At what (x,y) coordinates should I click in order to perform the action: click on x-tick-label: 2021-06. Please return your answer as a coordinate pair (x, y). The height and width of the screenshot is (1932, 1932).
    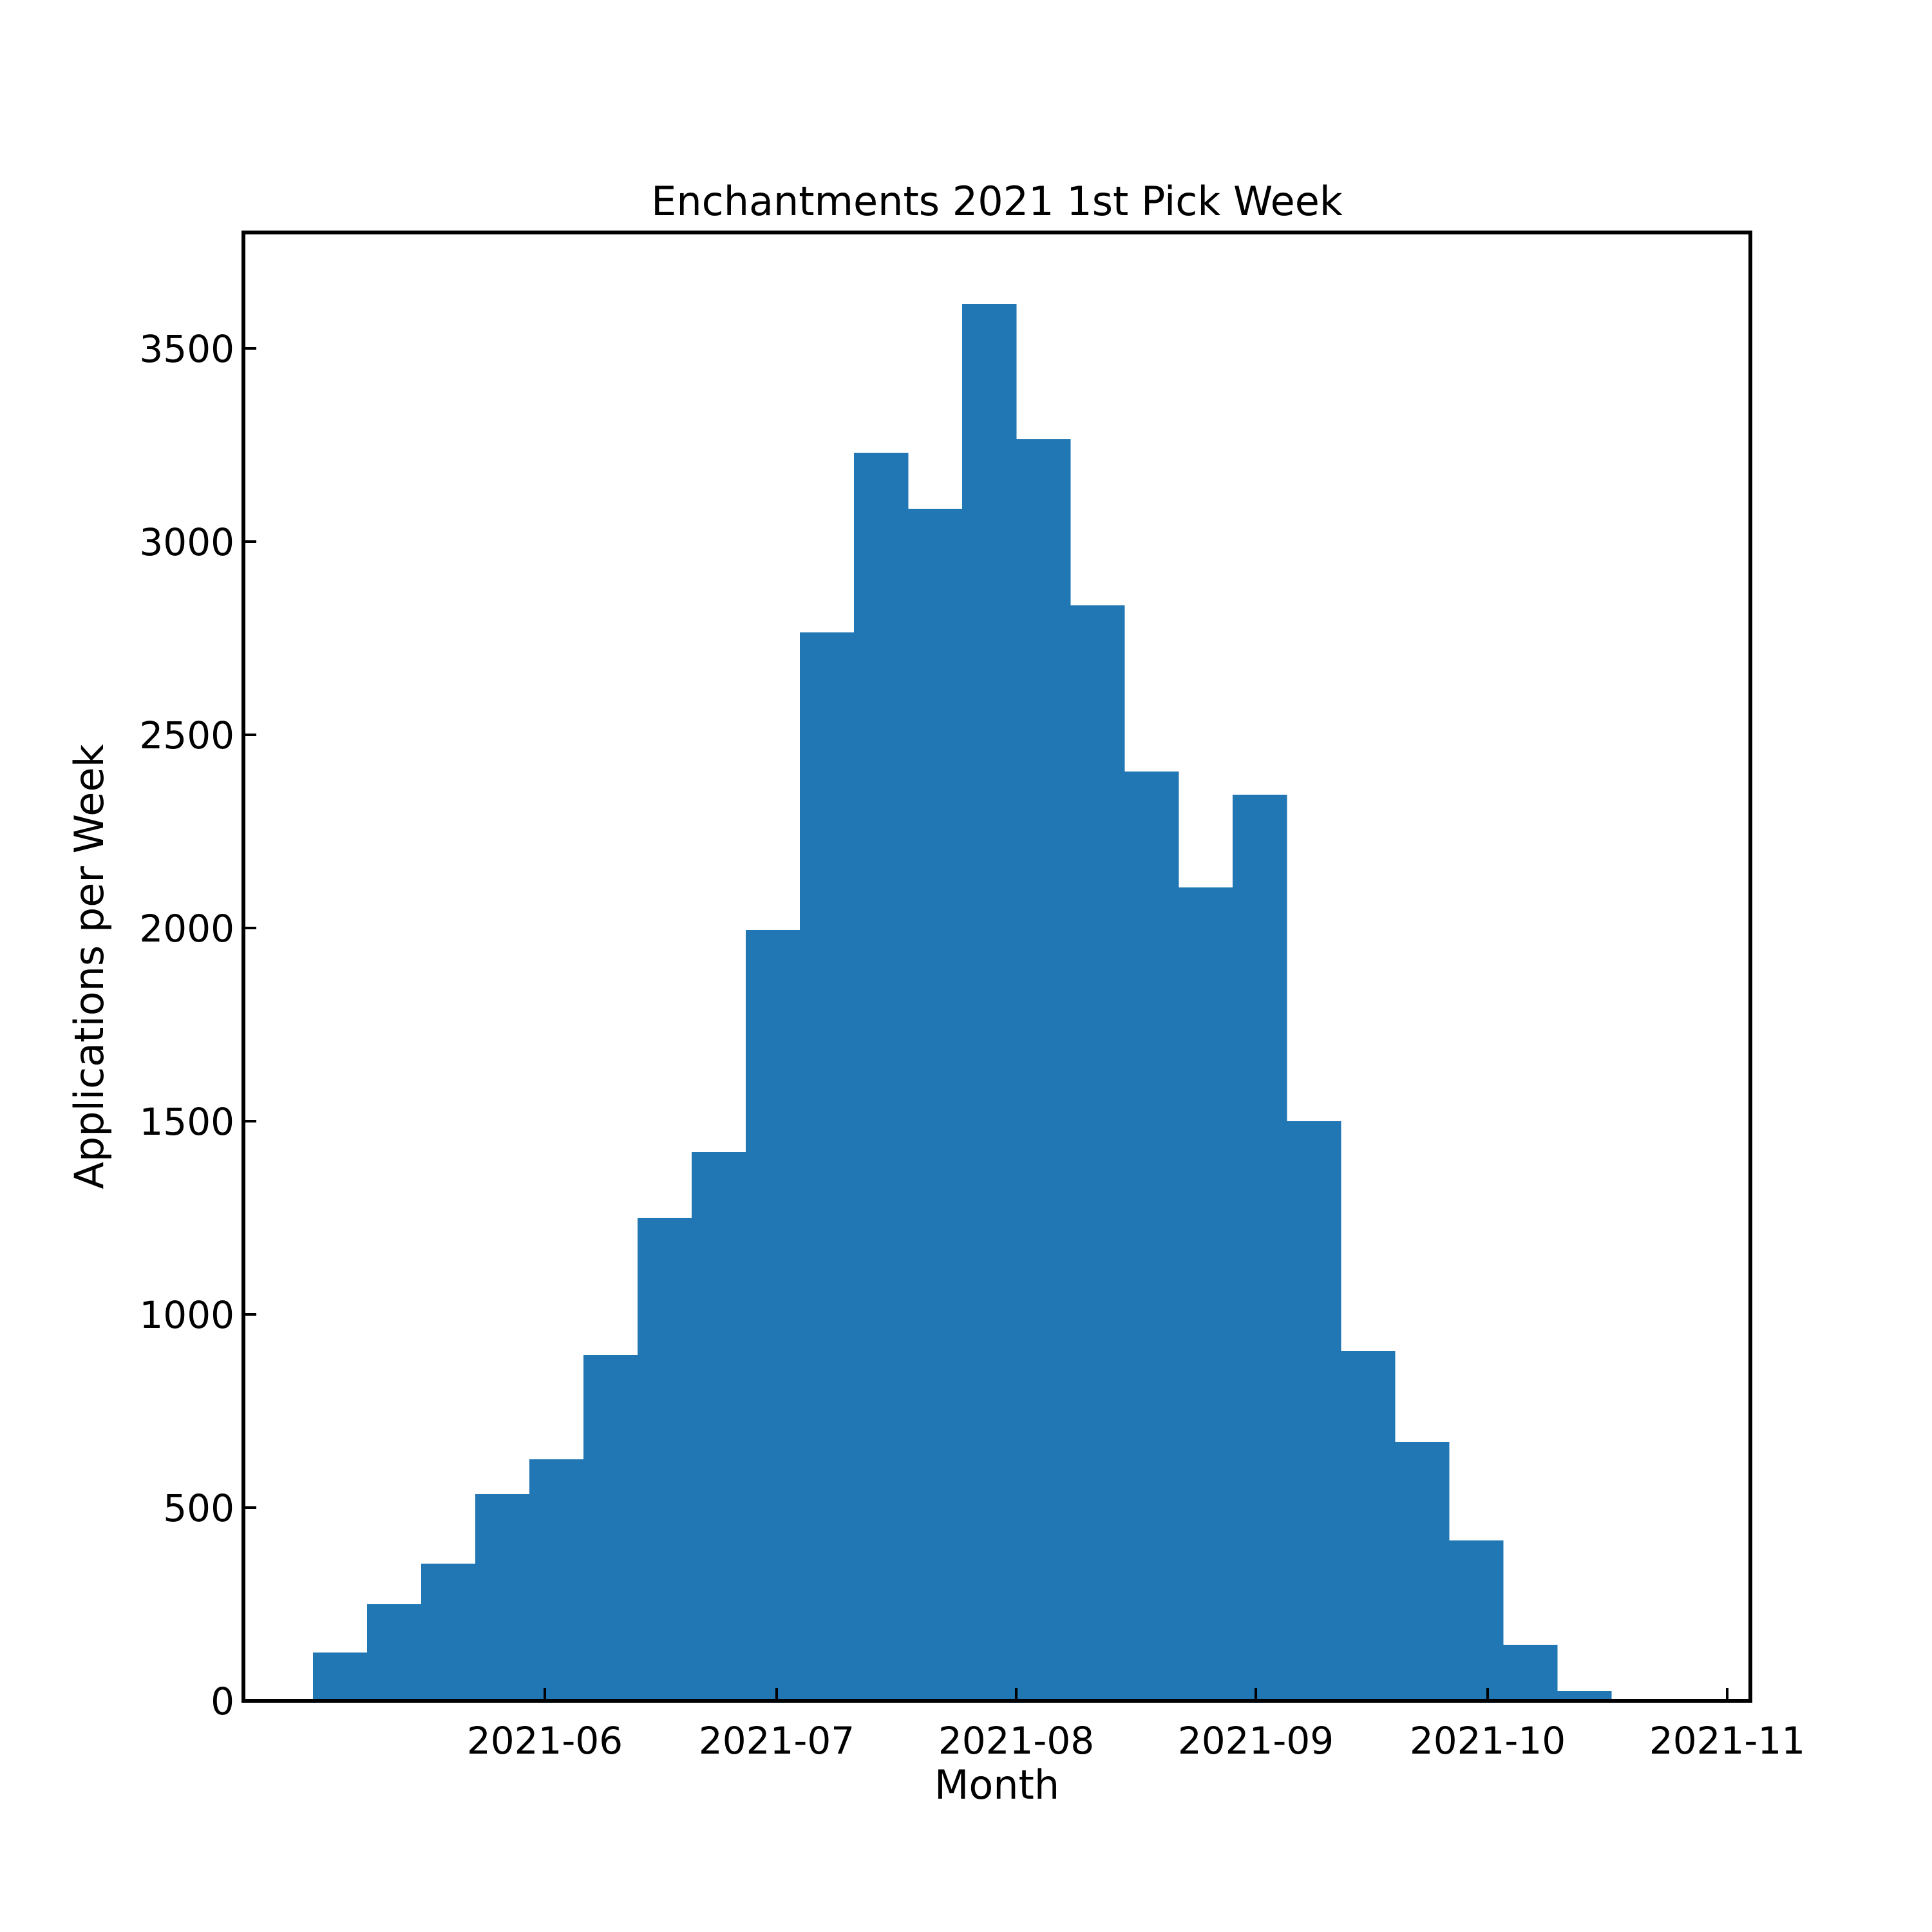
    Looking at the image, I should click on (545, 1741).